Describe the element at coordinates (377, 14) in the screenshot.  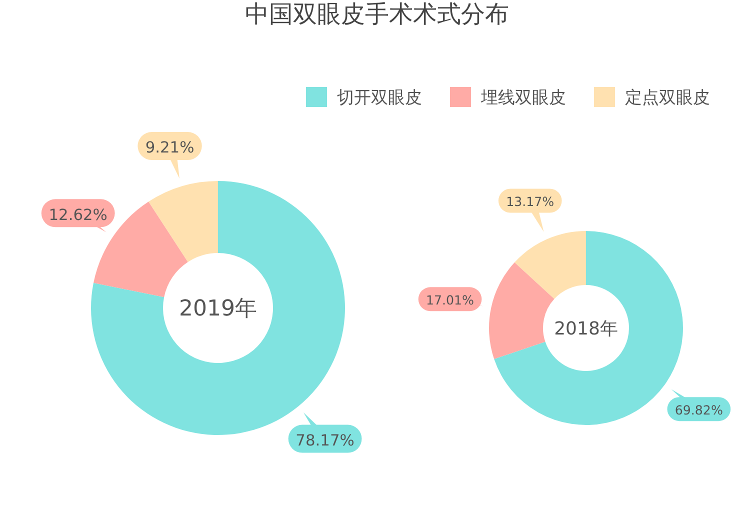
I see `chart-title: 中国双眼皮手术术式分布` at that location.